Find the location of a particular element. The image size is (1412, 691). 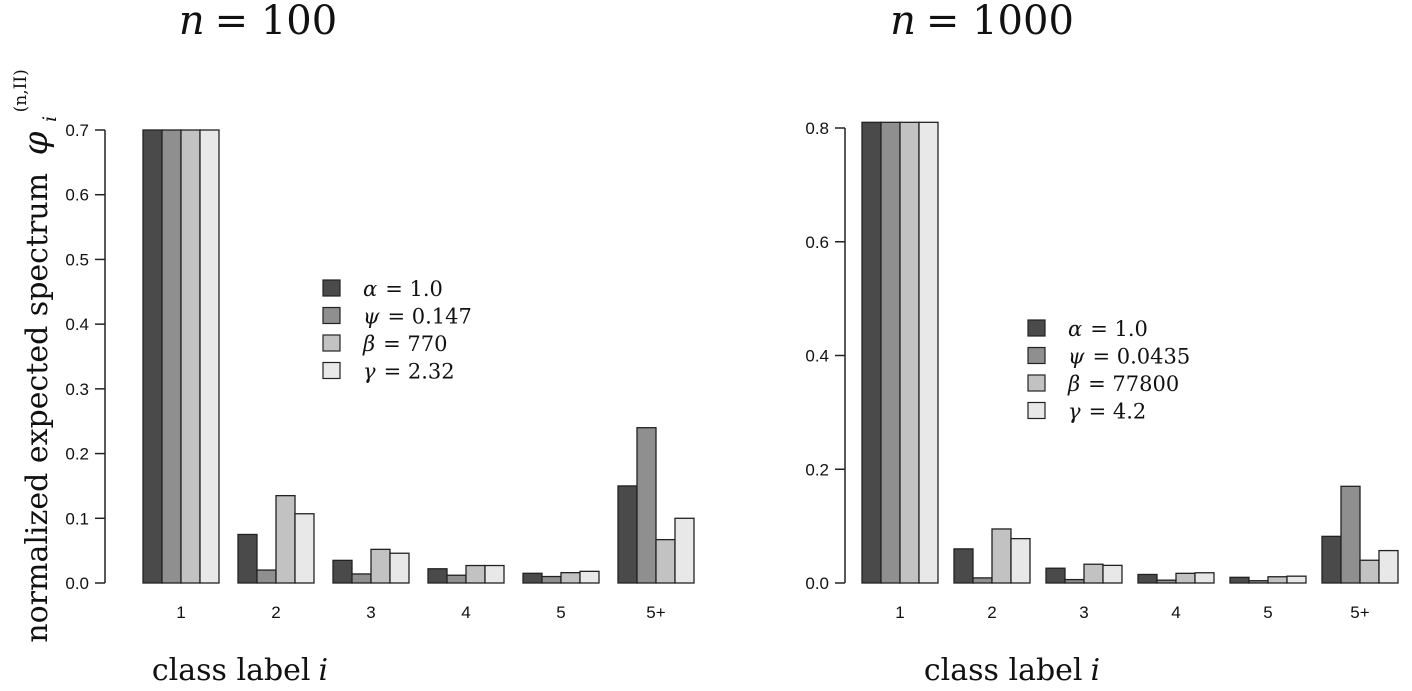

legend-label-beta: β = 77800 is located at coordinates (1123, 384).